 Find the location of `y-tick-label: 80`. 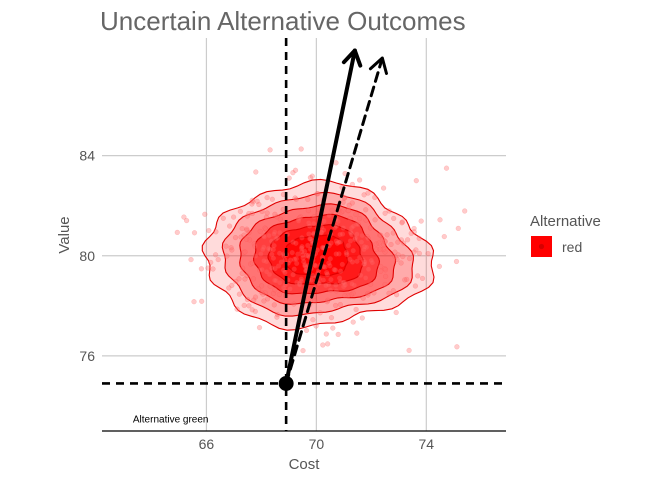

y-tick-label: 80 is located at coordinates (87, 256).